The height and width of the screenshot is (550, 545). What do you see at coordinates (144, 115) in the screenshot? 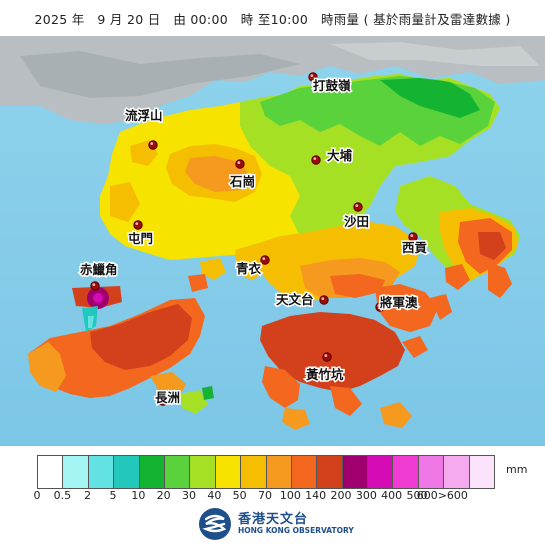
I see `station-label: 流浮山` at bounding box center [144, 115].